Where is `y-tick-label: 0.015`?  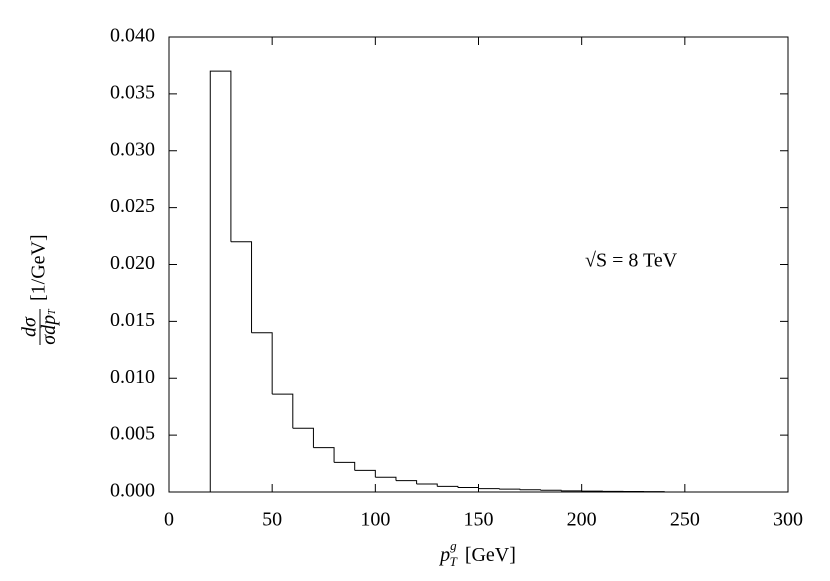
y-tick-label: 0.015 is located at coordinates (132, 320).